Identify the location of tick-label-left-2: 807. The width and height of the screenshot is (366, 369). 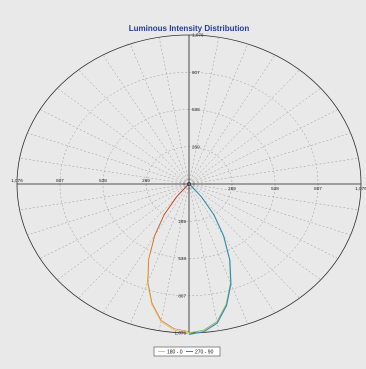
(60, 180).